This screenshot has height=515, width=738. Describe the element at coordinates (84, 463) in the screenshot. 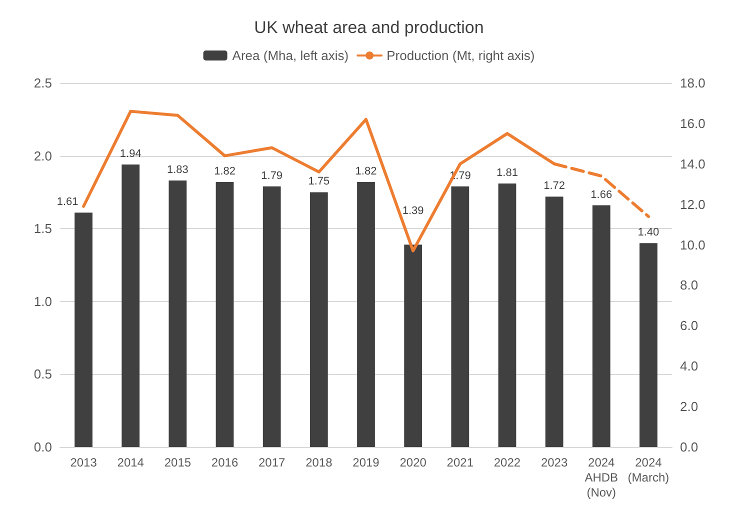

I see `x-tick-label: 2013` at that location.